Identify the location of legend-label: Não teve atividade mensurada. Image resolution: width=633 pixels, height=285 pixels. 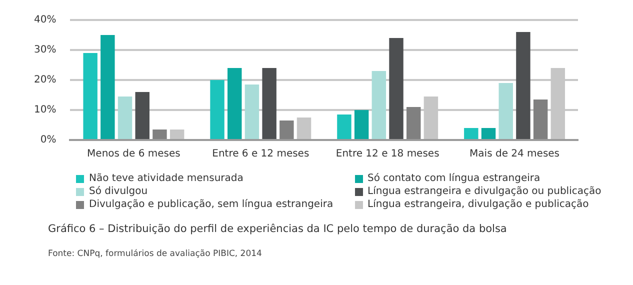
(166, 178).